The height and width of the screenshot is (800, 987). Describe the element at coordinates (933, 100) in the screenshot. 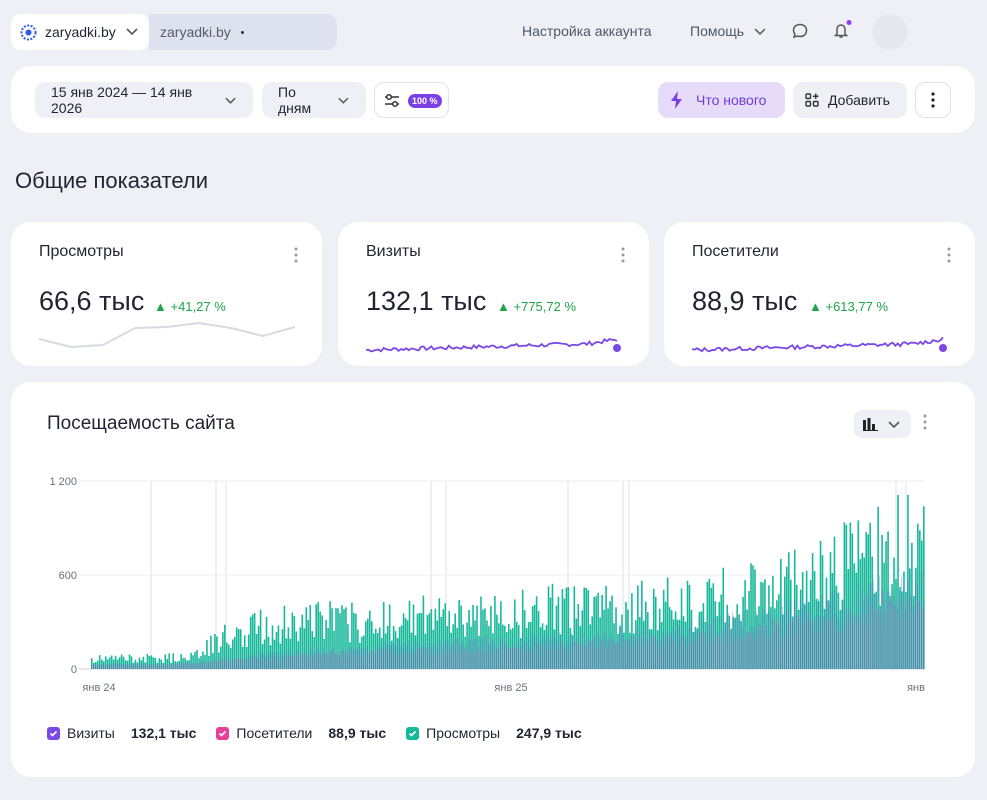

I see `more-button` at that location.